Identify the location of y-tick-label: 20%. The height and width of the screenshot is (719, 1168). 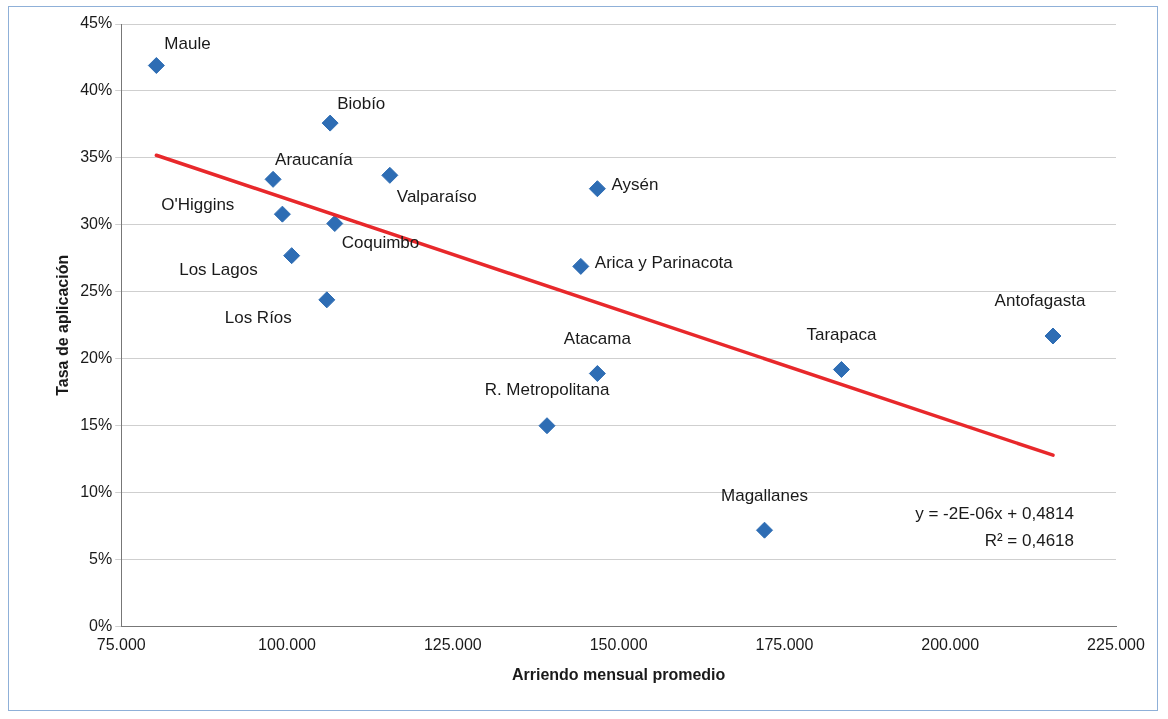
(96, 358).